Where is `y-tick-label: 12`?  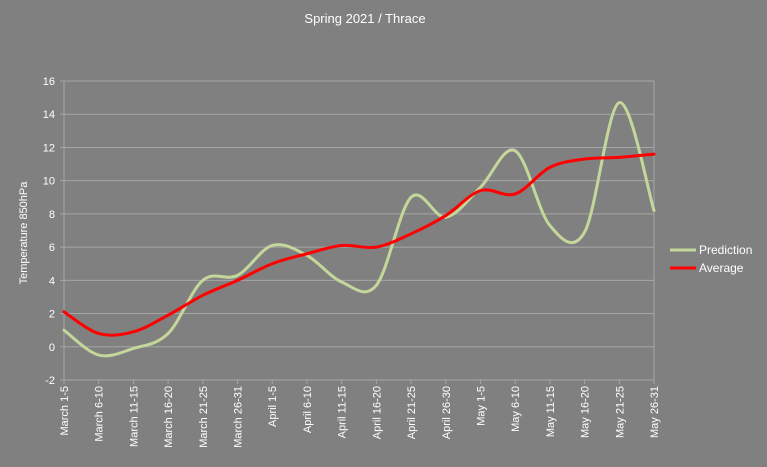
y-tick-label: 12 is located at coordinates (49, 148).